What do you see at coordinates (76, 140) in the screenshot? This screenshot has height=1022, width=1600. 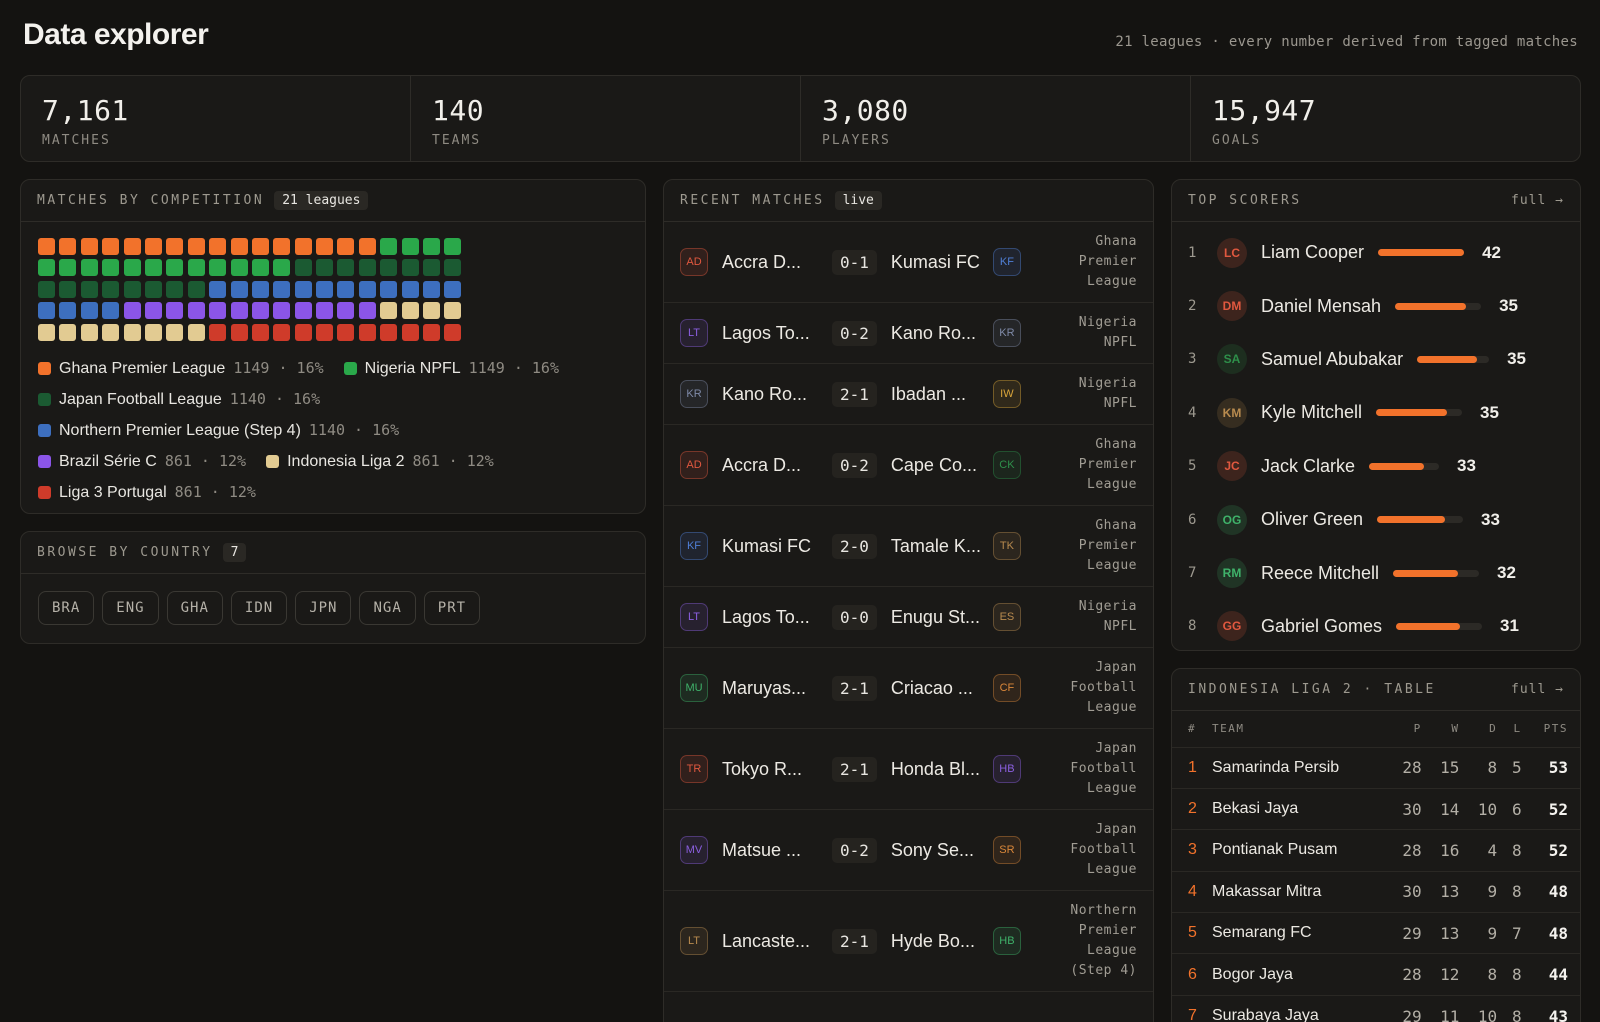 I see `stat-label: MATCHES` at bounding box center [76, 140].